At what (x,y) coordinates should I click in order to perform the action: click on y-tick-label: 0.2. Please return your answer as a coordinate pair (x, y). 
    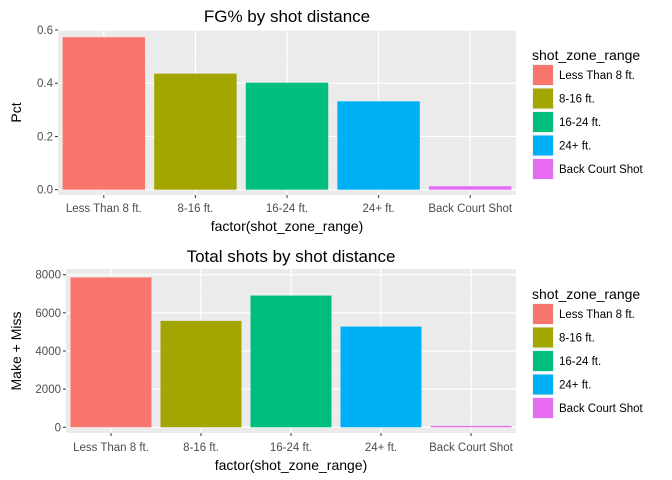
    Looking at the image, I should click on (45, 137).